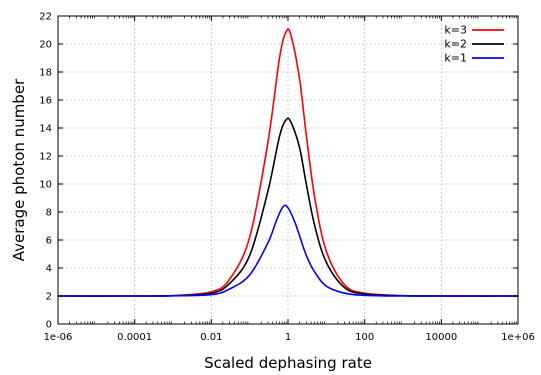 Image resolution: width=541 pixels, height=375 pixels. What do you see at coordinates (45, 45) in the screenshot?
I see `y-tick-label: 20` at bounding box center [45, 45].